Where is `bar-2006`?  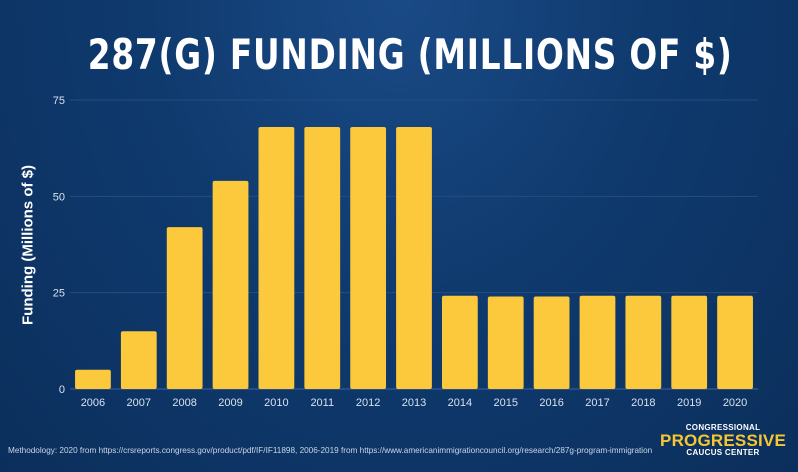
bar-2006 is located at coordinates (93, 379).